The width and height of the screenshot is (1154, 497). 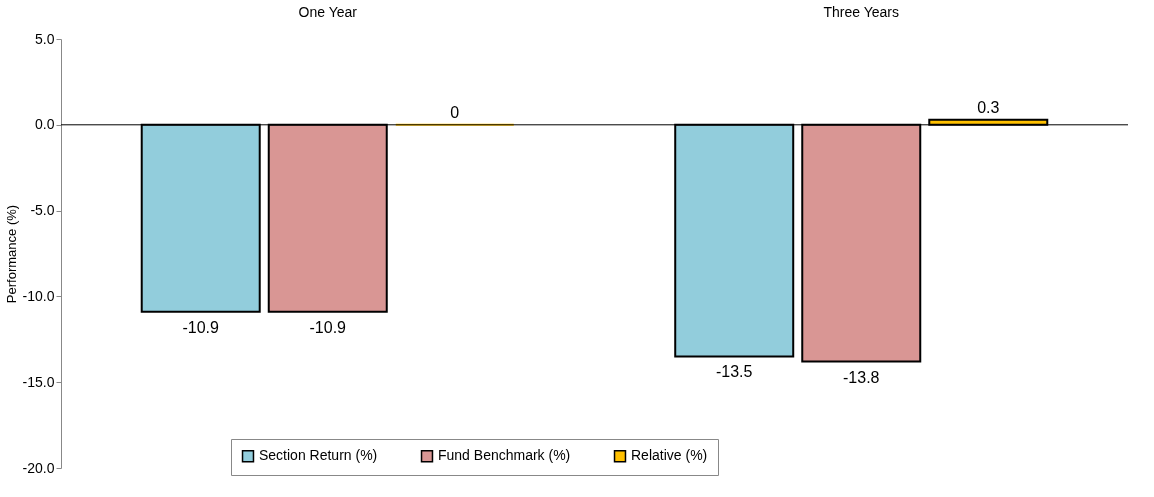 What do you see at coordinates (42, 210) in the screenshot?
I see `y-tick-label: -5.0` at bounding box center [42, 210].